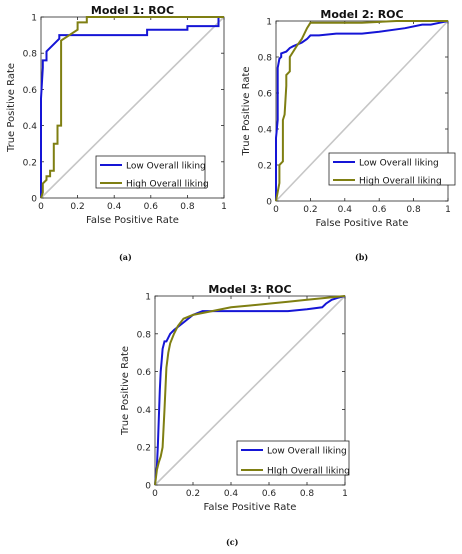 The height and width of the screenshot is (554, 462). What do you see at coordinates (249, 289) in the screenshot?
I see `chart-title: Model 3: ROC` at bounding box center [249, 289].